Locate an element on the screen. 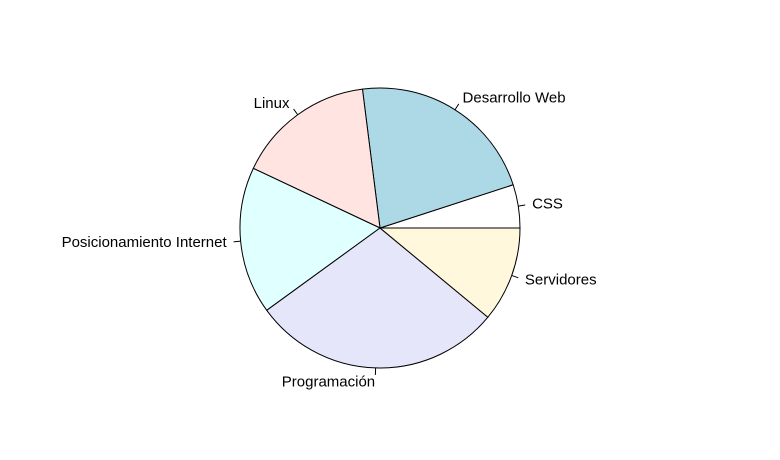  label-tick-css is located at coordinates (522, 205).